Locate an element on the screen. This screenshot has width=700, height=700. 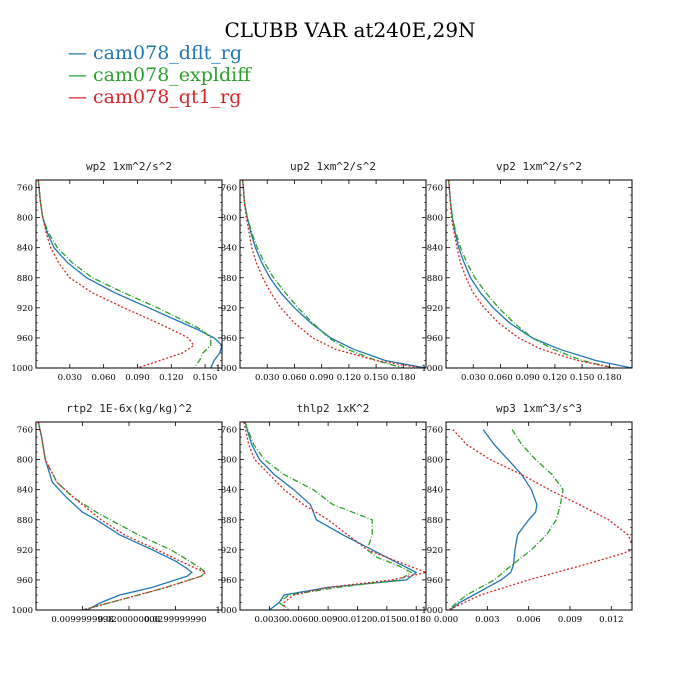
x-tick-label-up2-2: 0.090 is located at coordinates (321, 378).